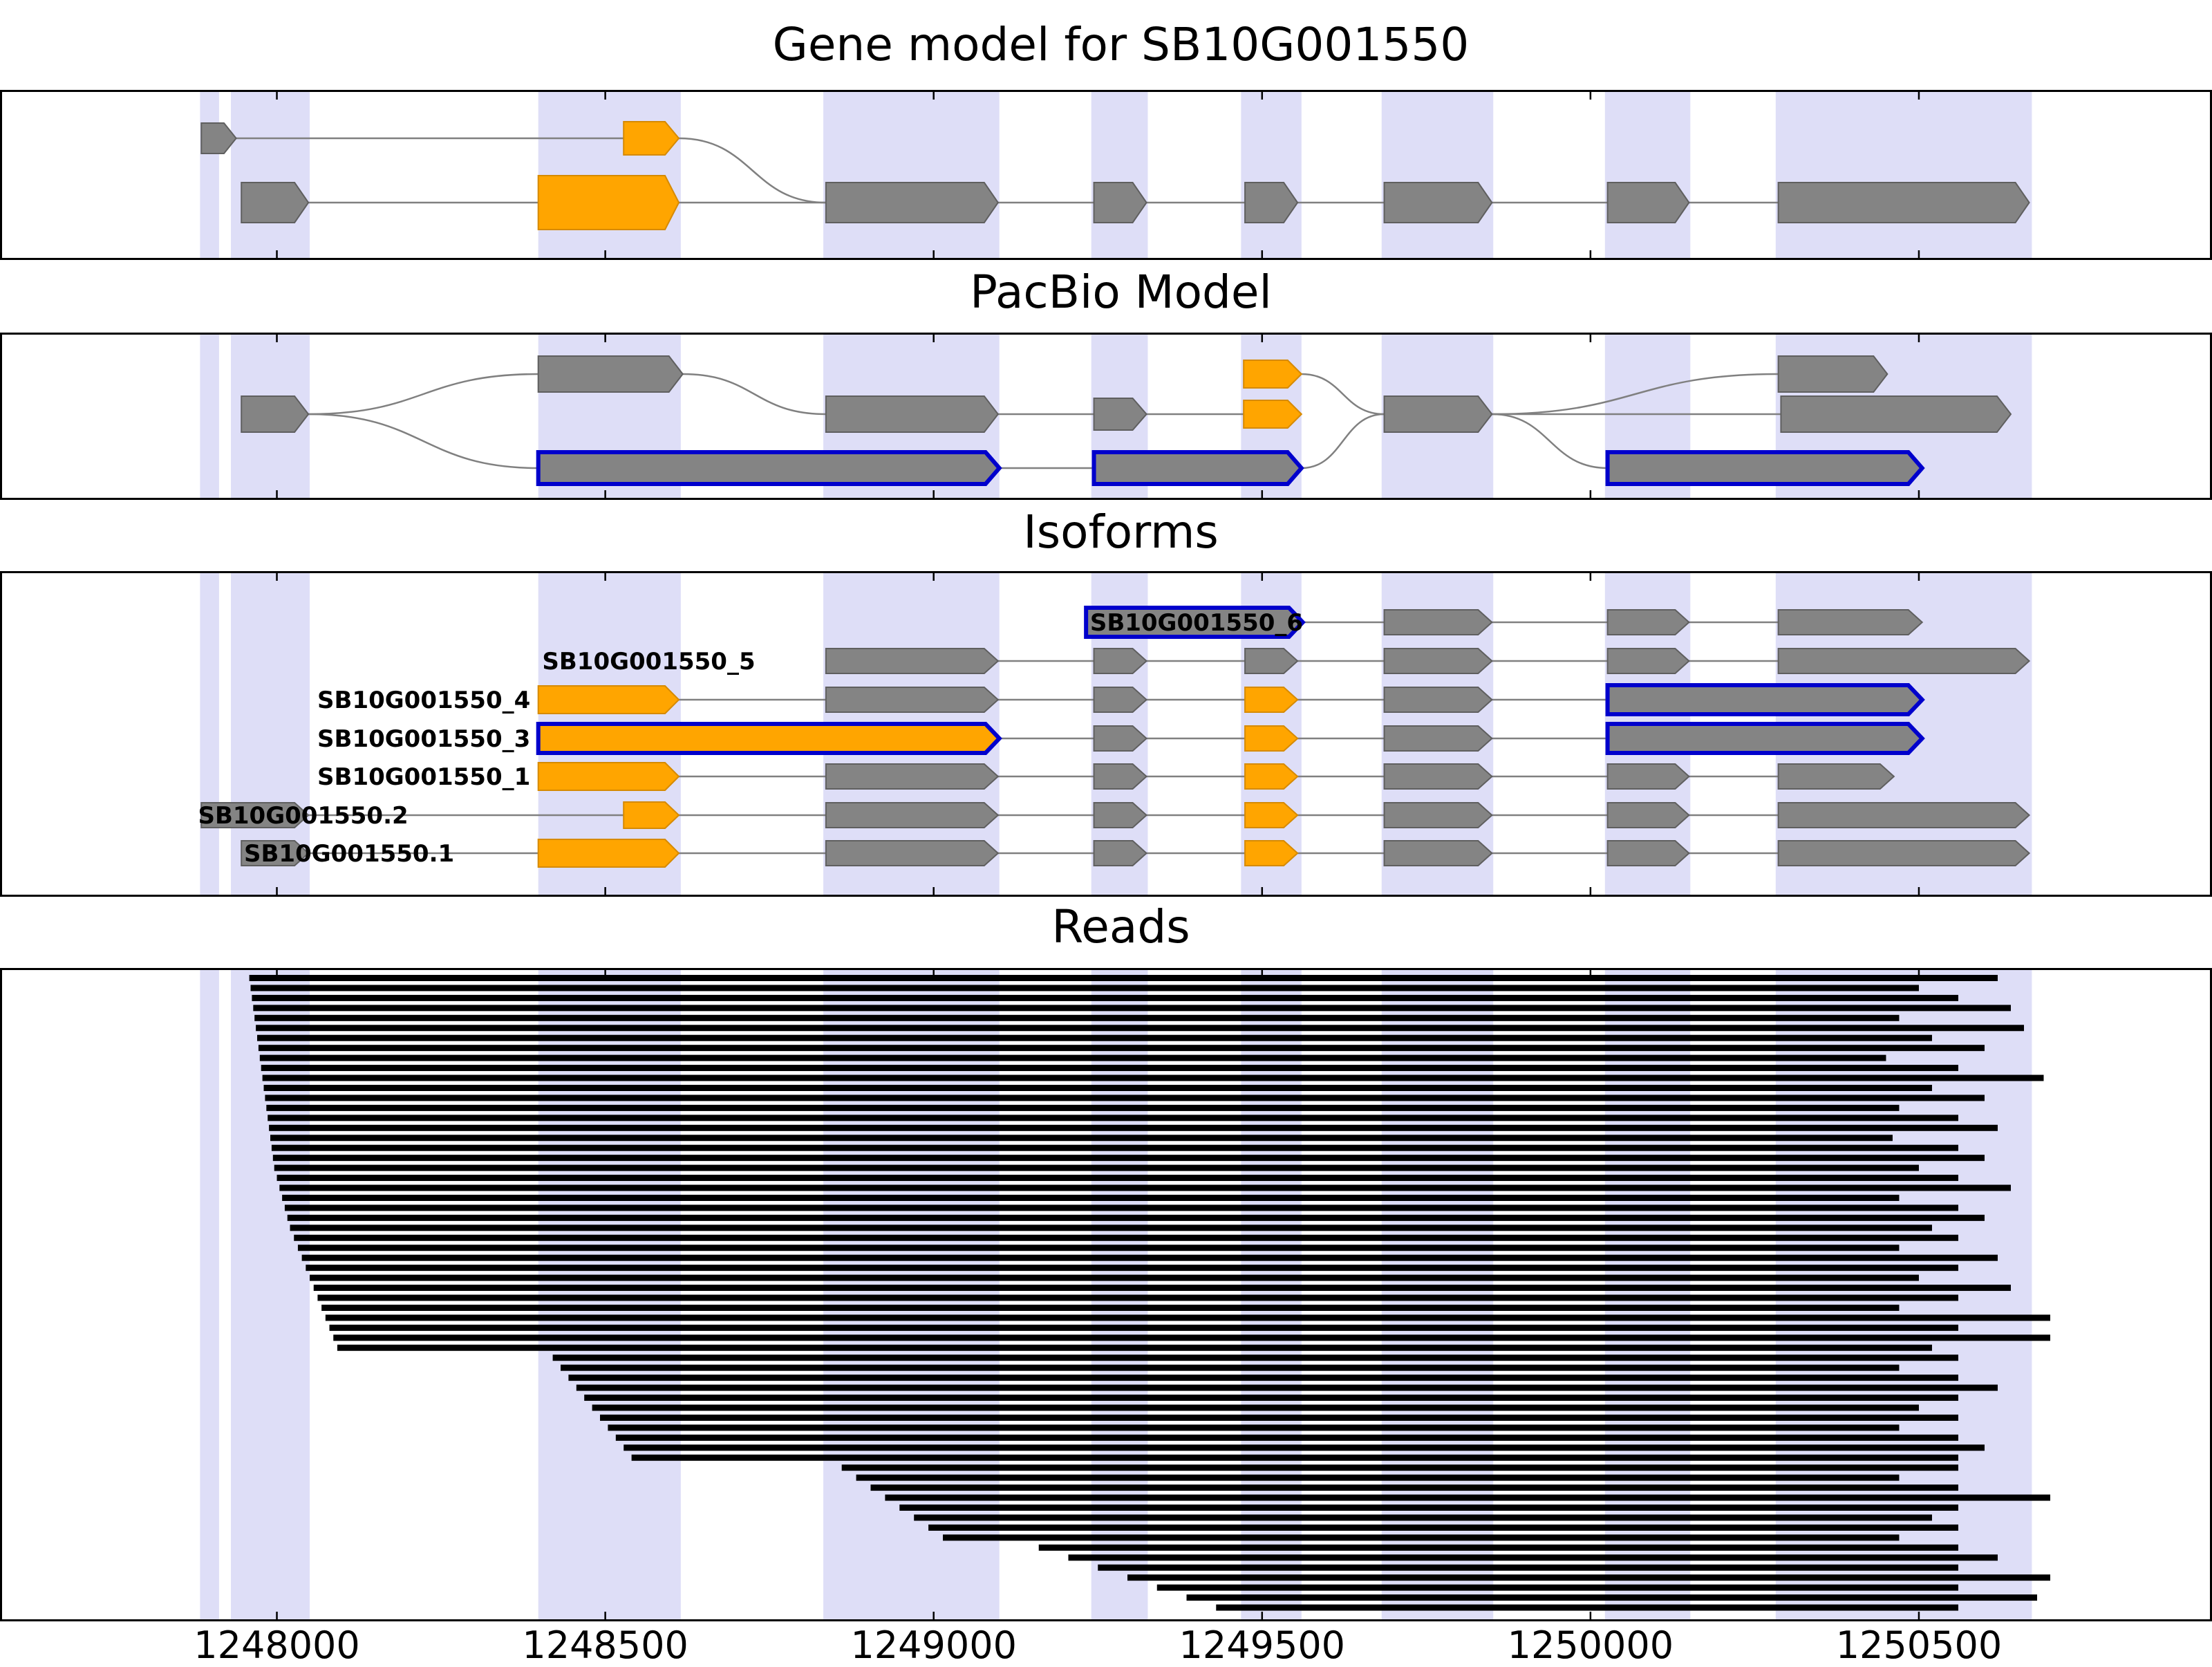  What do you see at coordinates (1591, 1645) in the screenshot?
I see `x-tick-label: 1250000` at bounding box center [1591, 1645].